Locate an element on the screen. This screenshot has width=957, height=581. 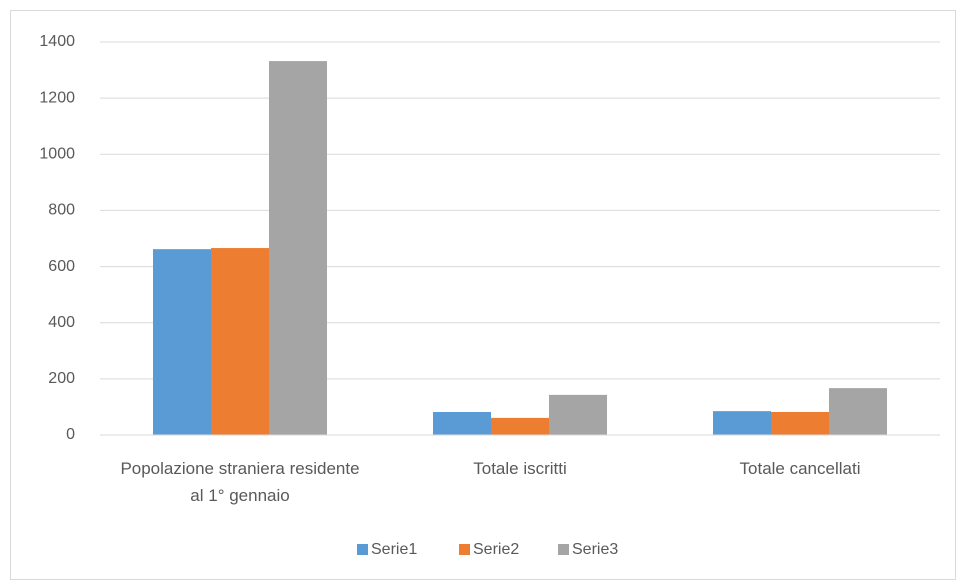
y-tick-label: 800 is located at coordinates (61, 210).